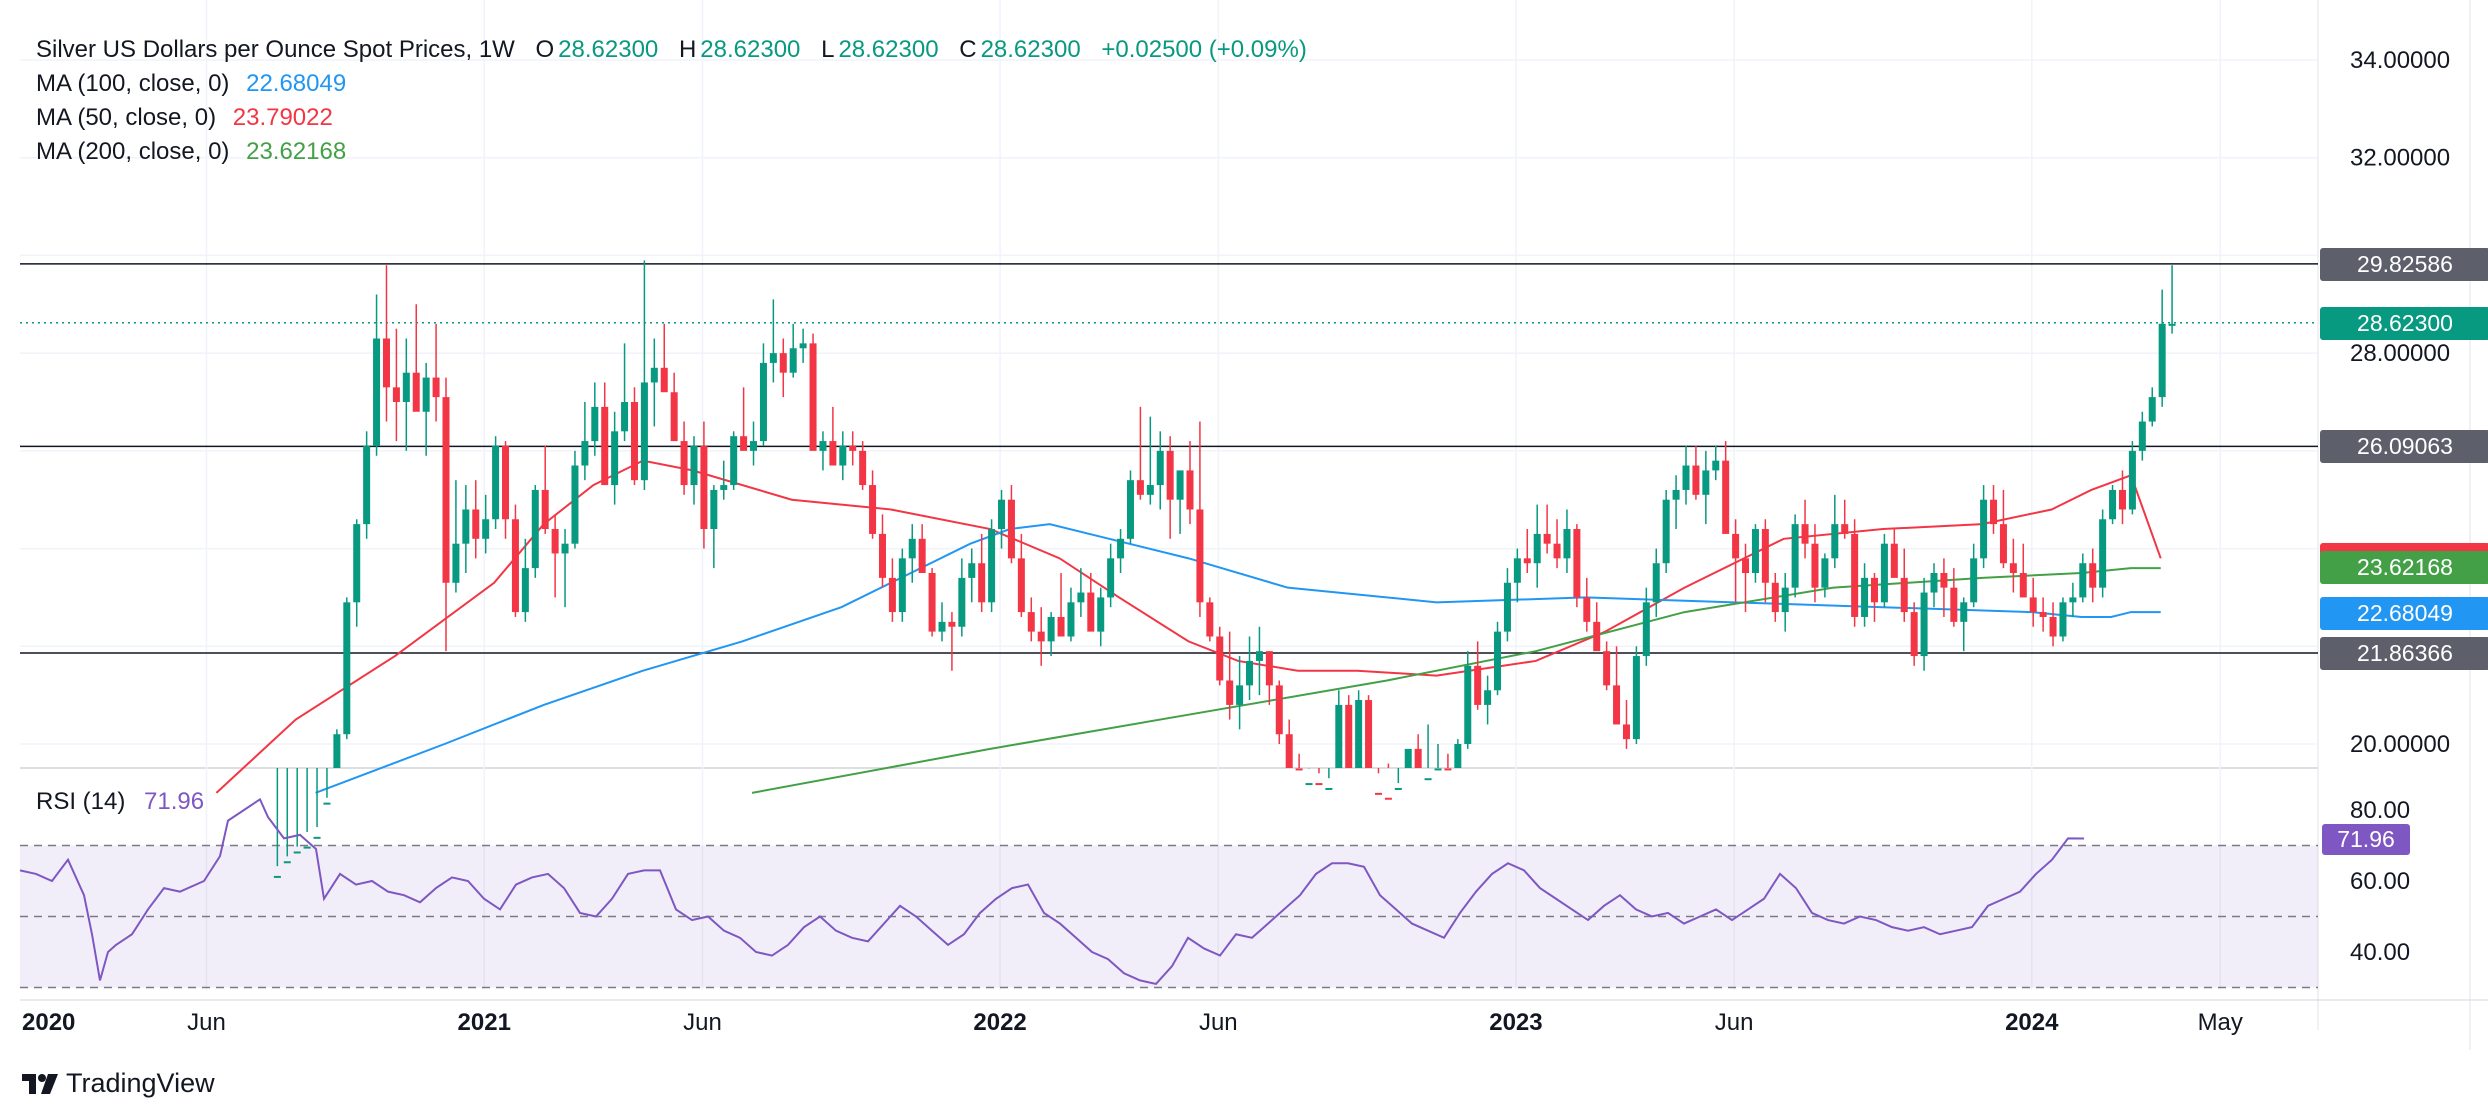  I want to click on rsi-axis-label: 60.00, so click(2380, 881).